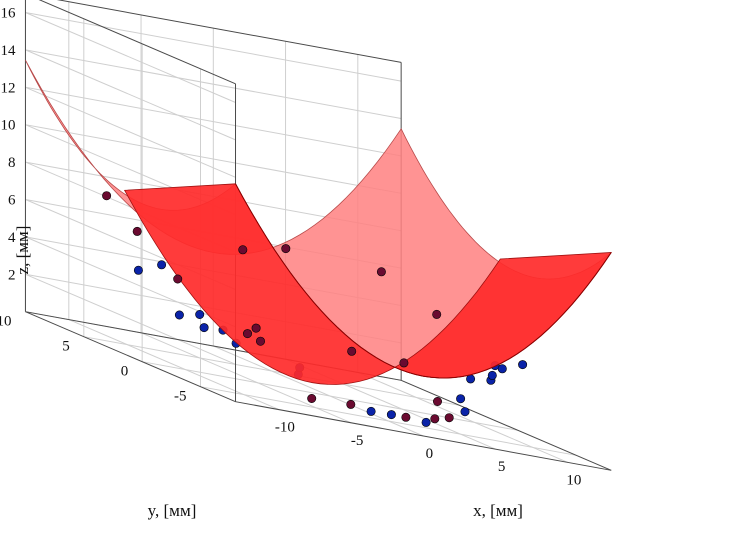 The height and width of the screenshot is (536, 738). I want to click on x-tick-label: 5, so click(502, 467).